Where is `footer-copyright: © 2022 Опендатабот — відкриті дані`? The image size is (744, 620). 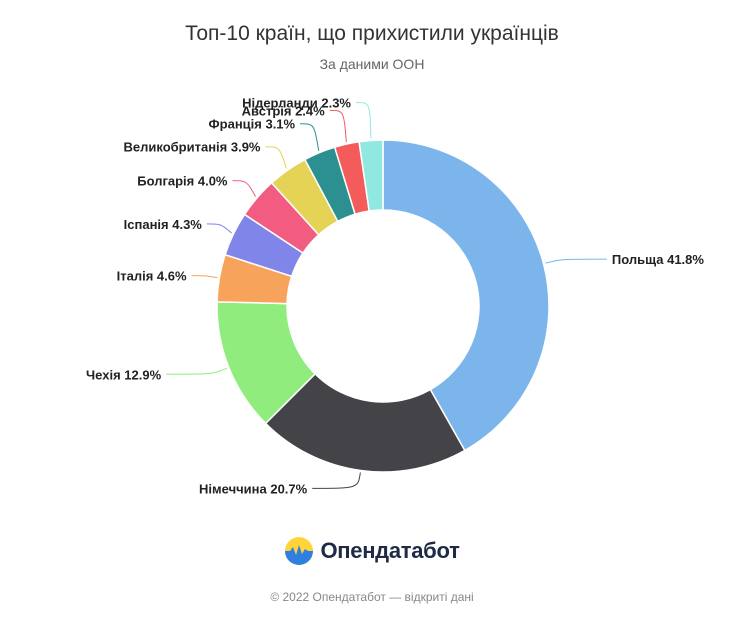
footer-copyright: © 2022 Опендатабот — відкриті дані is located at coordinates (372, 597).